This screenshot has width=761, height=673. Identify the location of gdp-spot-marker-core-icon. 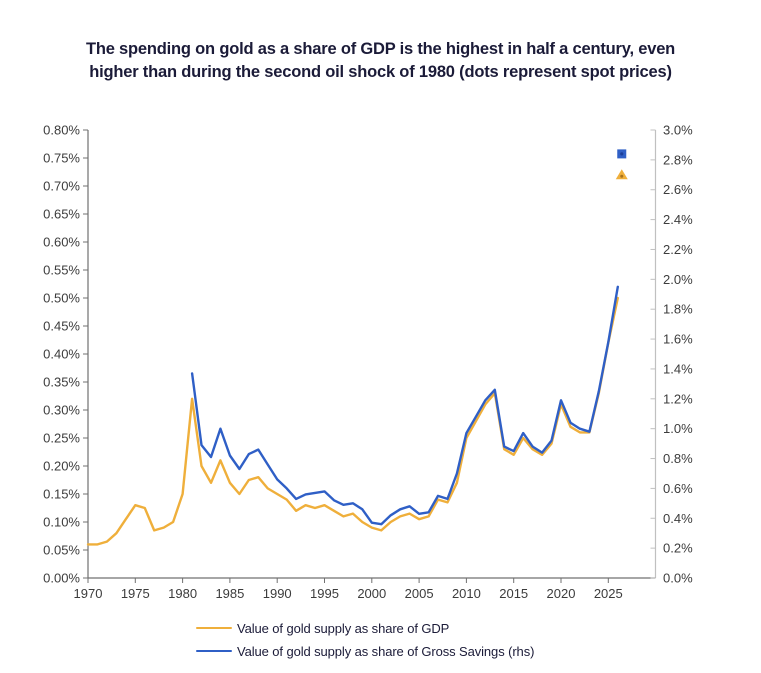
(622, 176).